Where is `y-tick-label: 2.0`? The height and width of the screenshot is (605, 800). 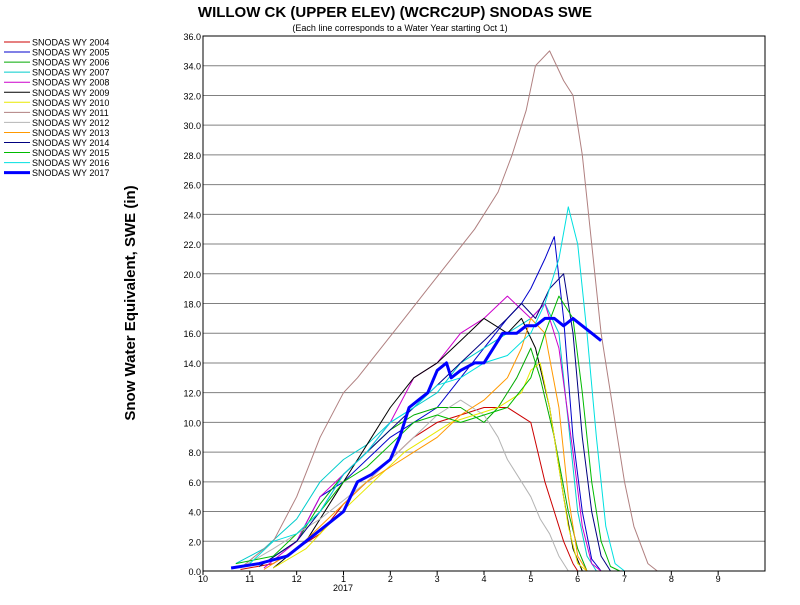 y-tick-label: 2.0 is located at coordinates (194, 542).